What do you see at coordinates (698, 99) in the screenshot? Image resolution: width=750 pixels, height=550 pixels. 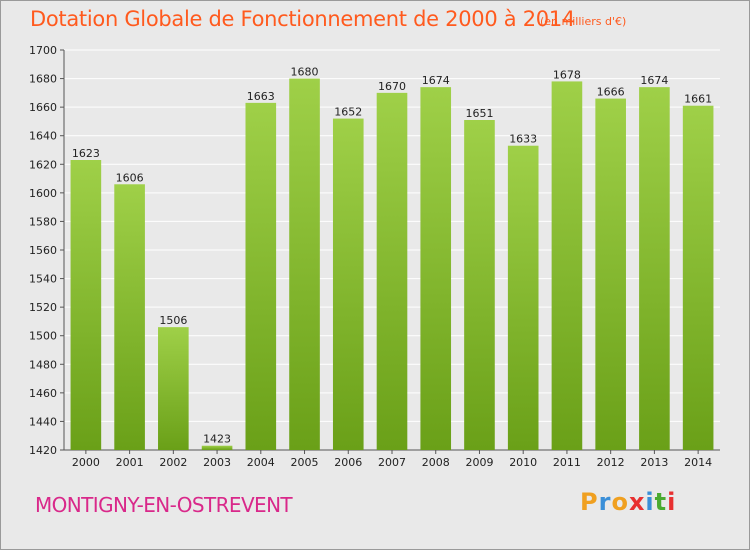 I see `value-label-2014: 1661` at bounding box center [698, 99].